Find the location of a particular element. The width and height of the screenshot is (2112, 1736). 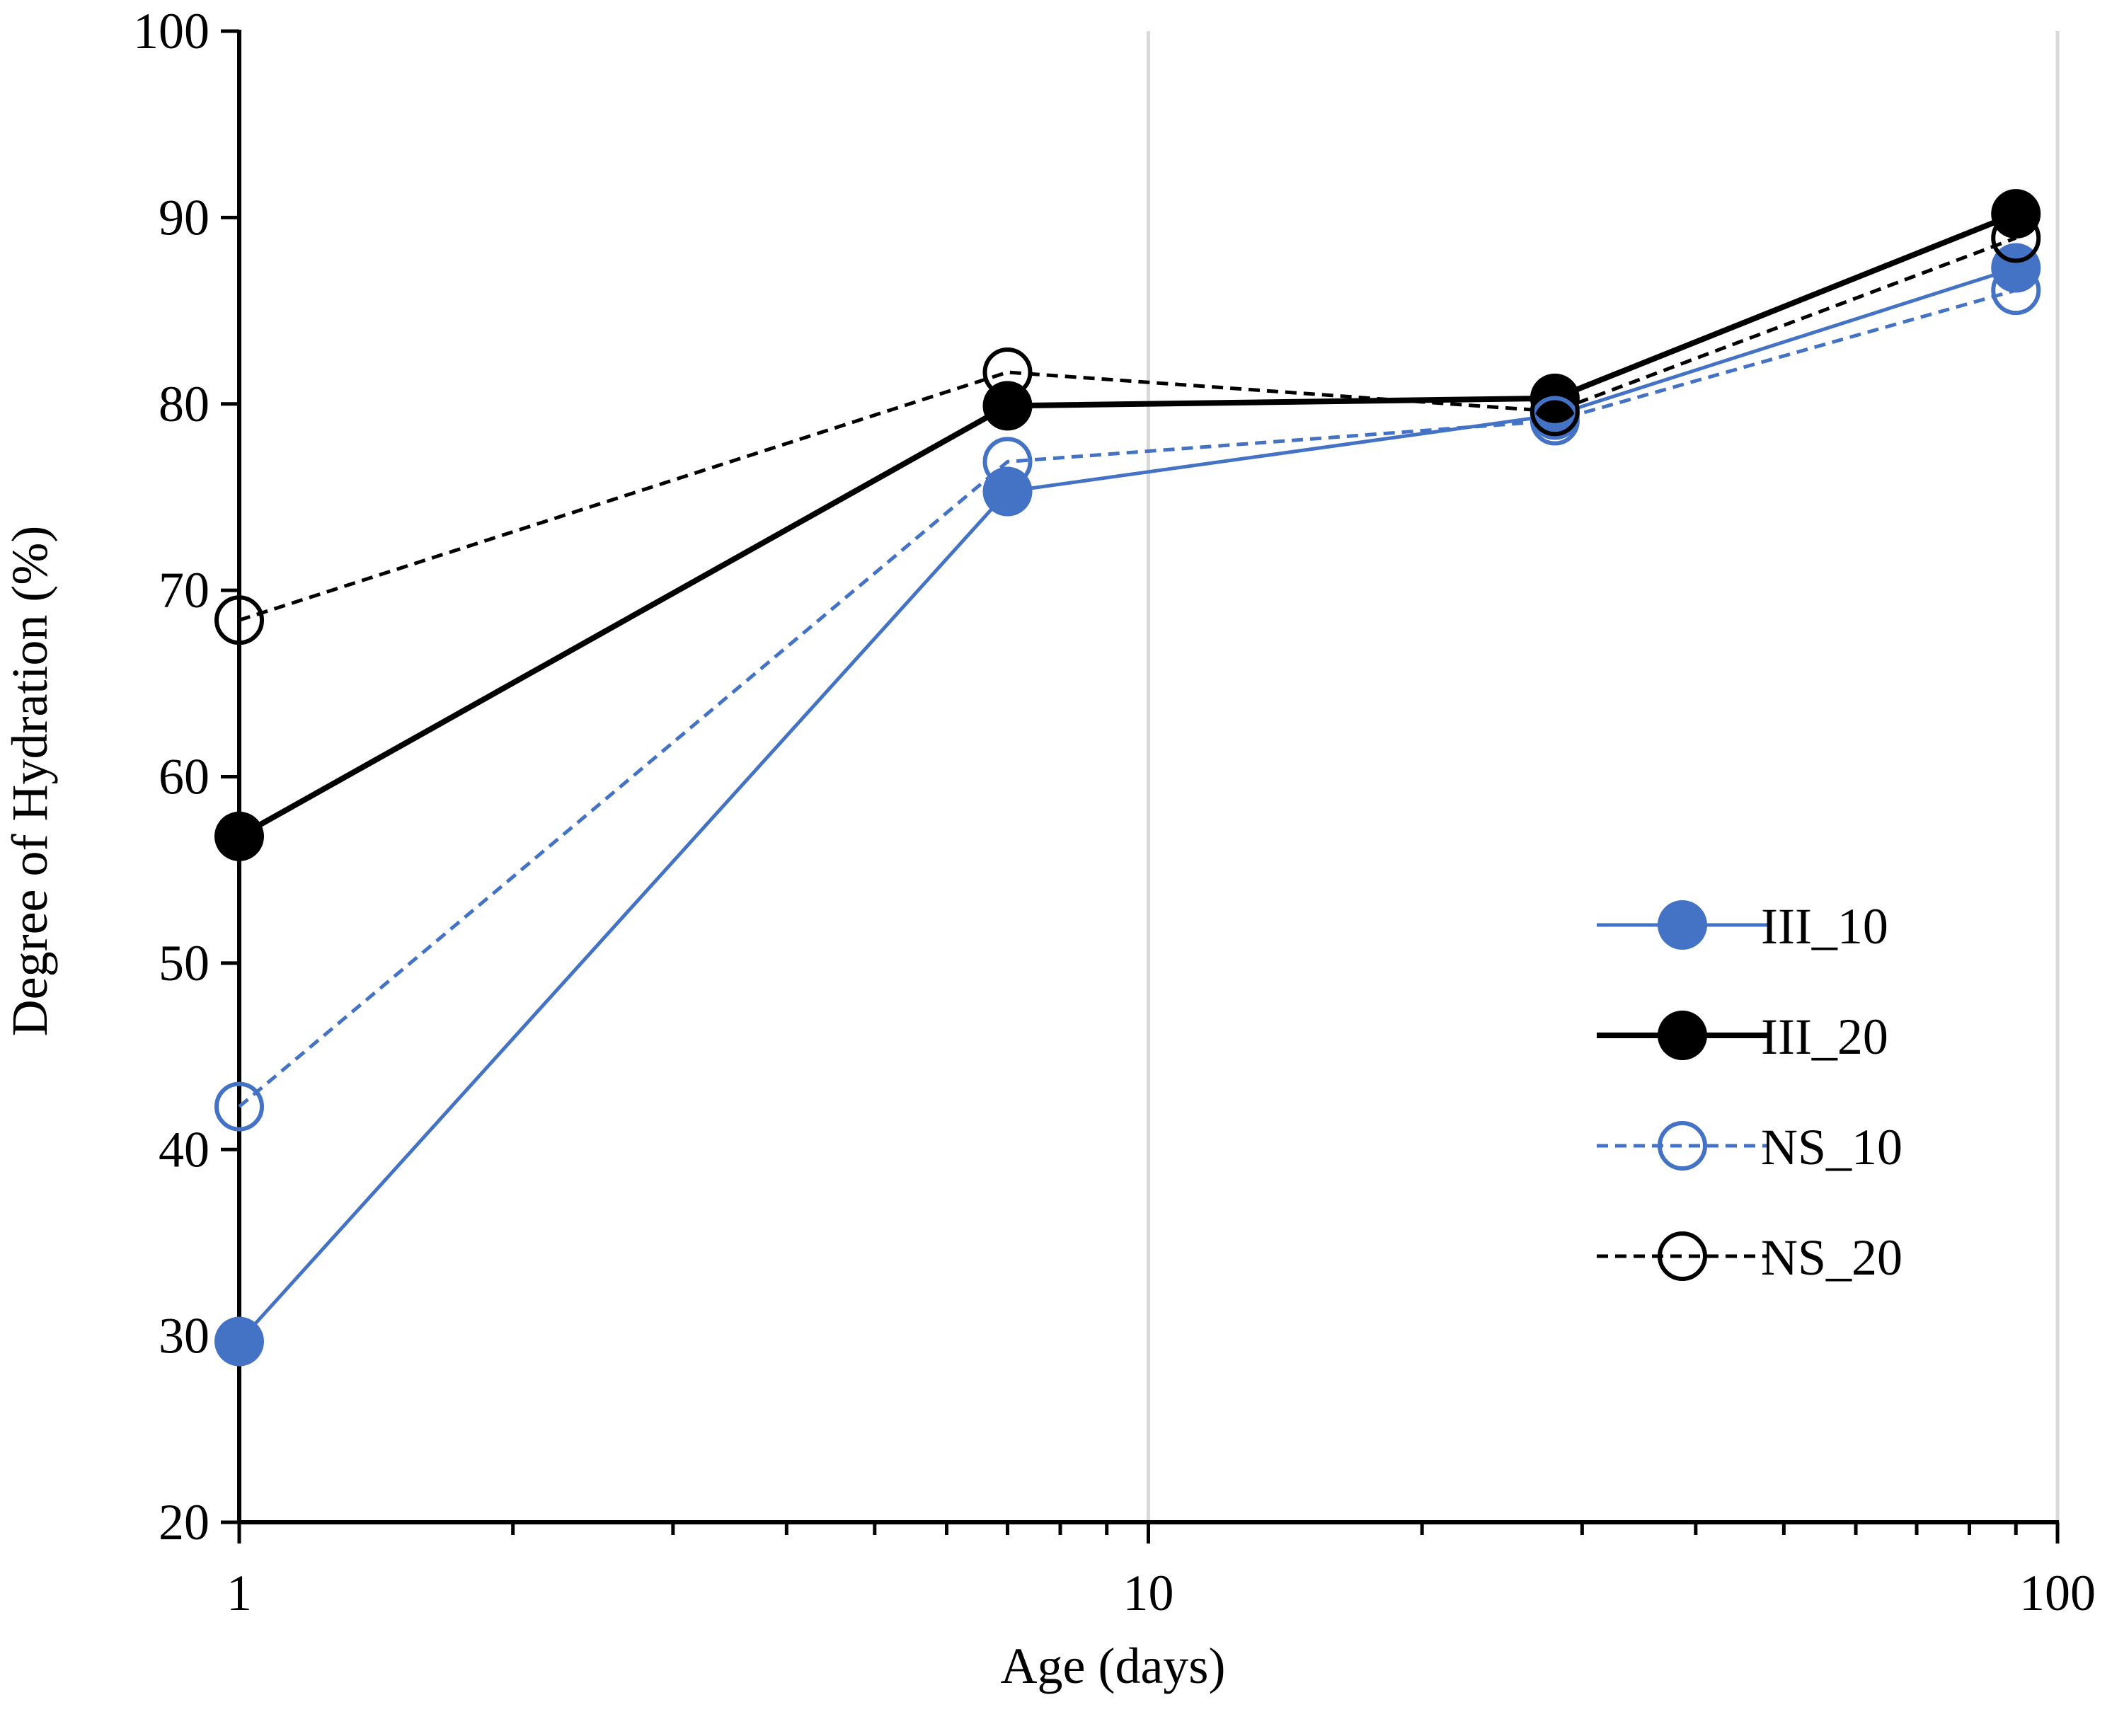

legend-label-NS_20: NS_20 is located at coordinates (1831, 1257).